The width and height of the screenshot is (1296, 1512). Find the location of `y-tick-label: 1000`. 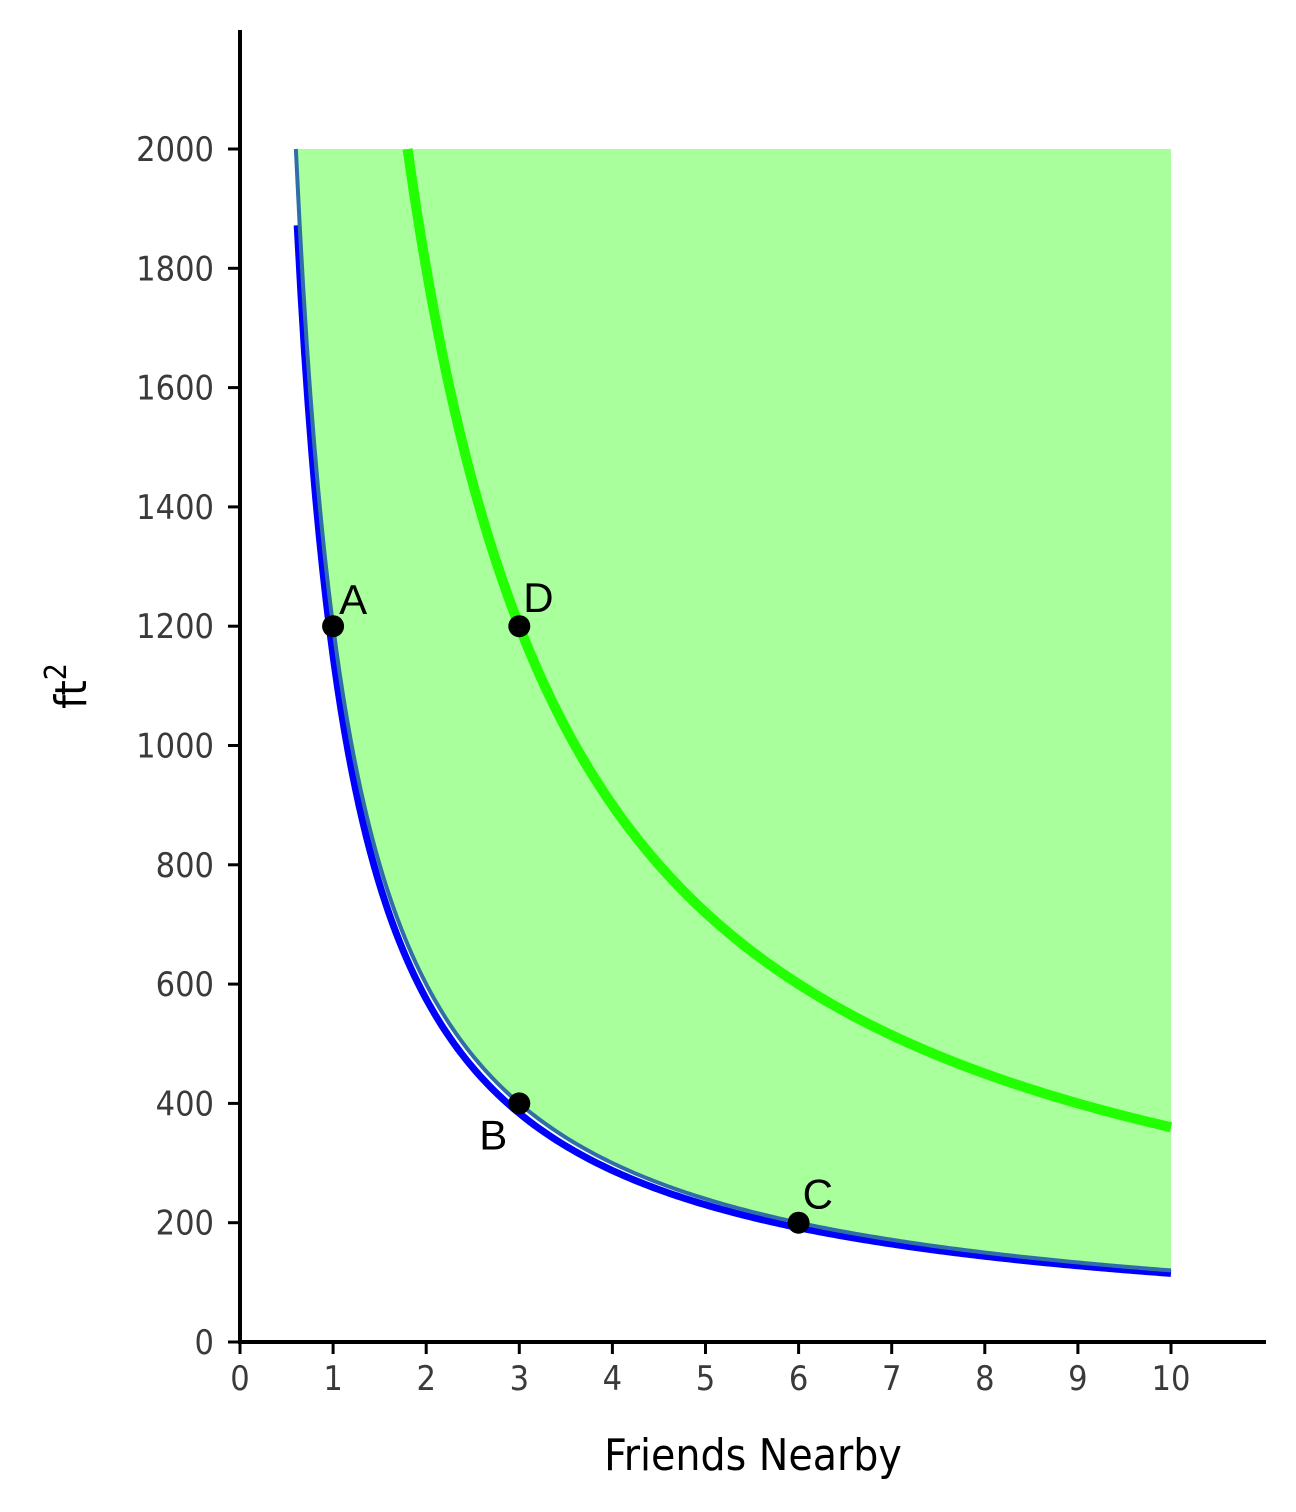

y-tick-label: 1000 is located at coordinates (175, 747).